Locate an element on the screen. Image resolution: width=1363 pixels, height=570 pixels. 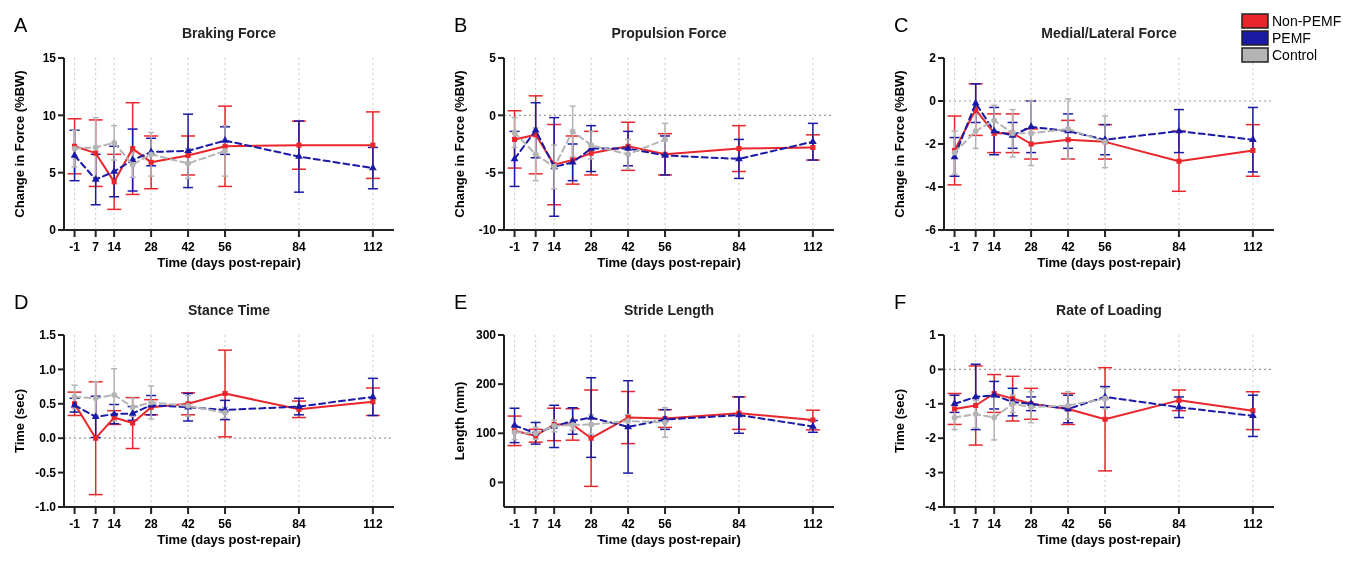
legend-label: PEMF is located at coordinates (1291, 38).